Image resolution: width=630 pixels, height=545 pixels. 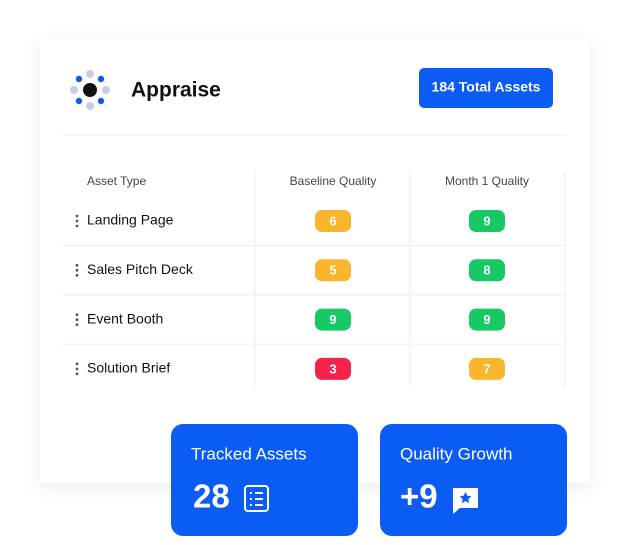 What do you see at coordinates (130, 220) in the screenshot?
I see `asset-name: Landing Page` at bounding box center [130, 220].